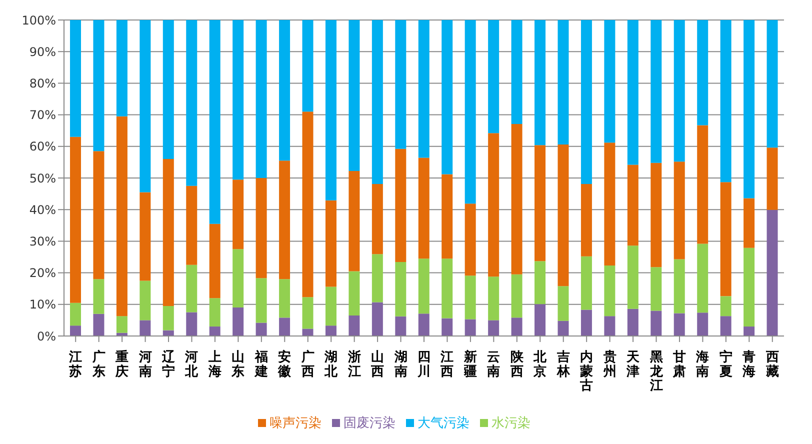  Describe the element at coordinates (377, 365) in the screenshot. I see `x-tick-label: 山西` at that location.